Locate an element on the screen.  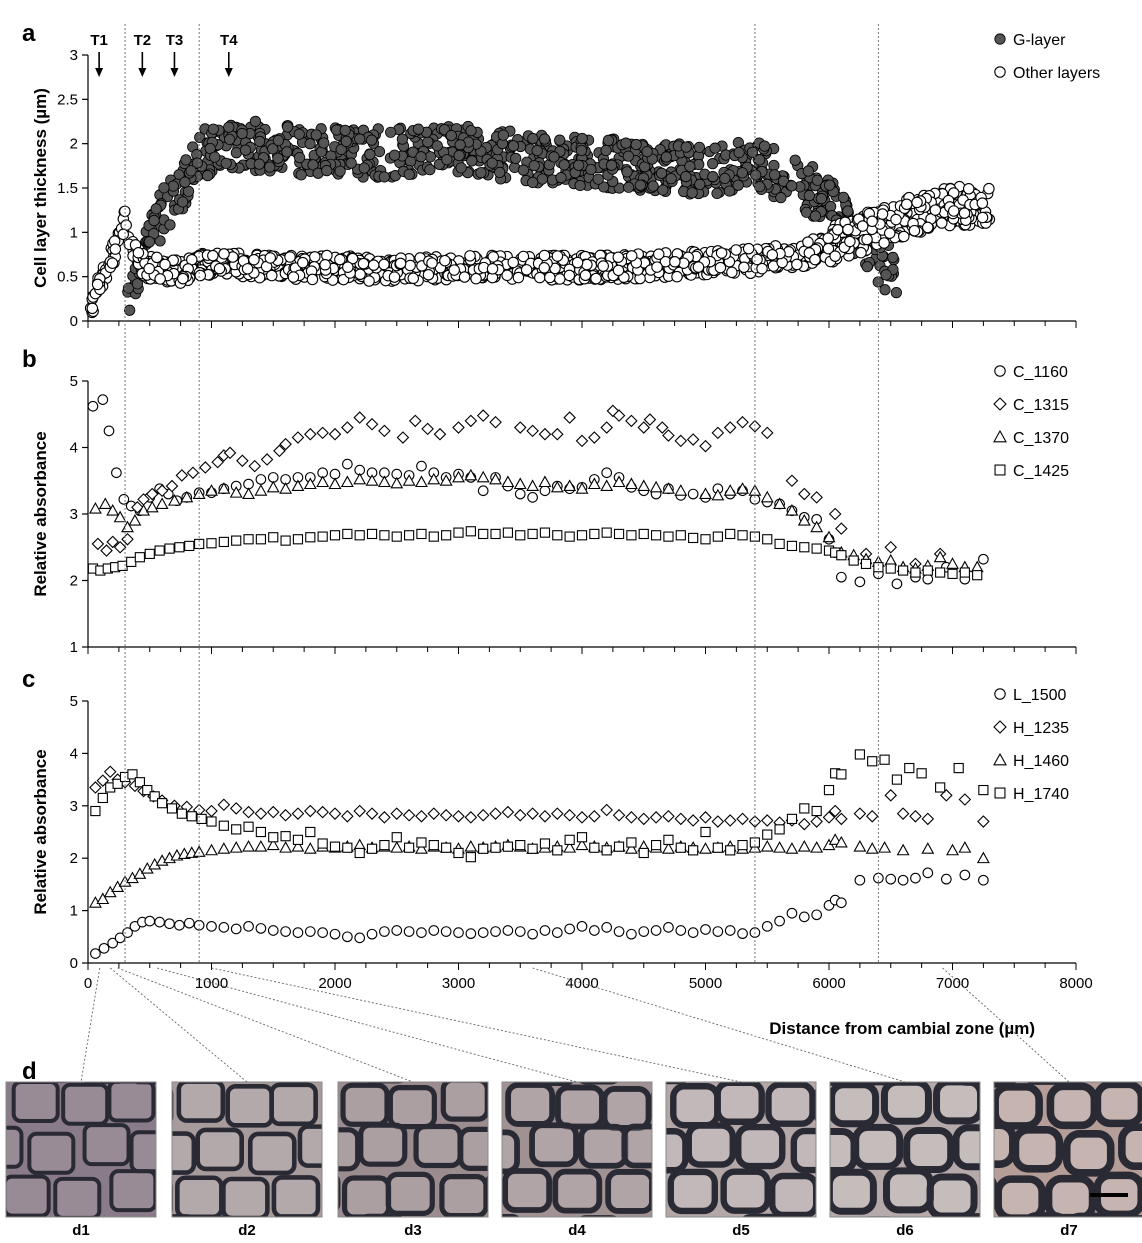
connector-line is located at coordinates (90, 1025).